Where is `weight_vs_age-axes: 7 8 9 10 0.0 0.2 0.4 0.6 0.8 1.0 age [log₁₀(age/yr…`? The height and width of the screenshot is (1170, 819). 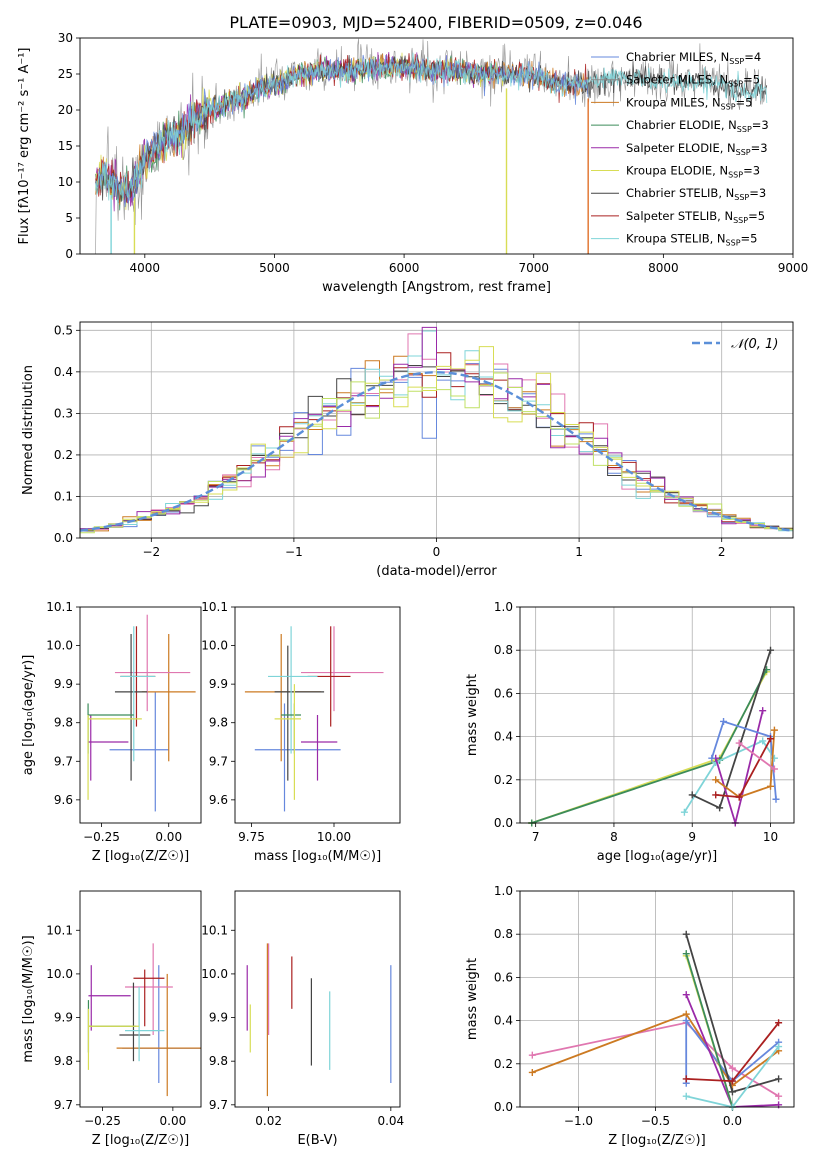 weight_vs_age-axes: 7 8 9 10 0.0 0.2 0.4 0.6 0.8 1.0 age [log₁₀(age/yr… is located at coordinates (630, 732).